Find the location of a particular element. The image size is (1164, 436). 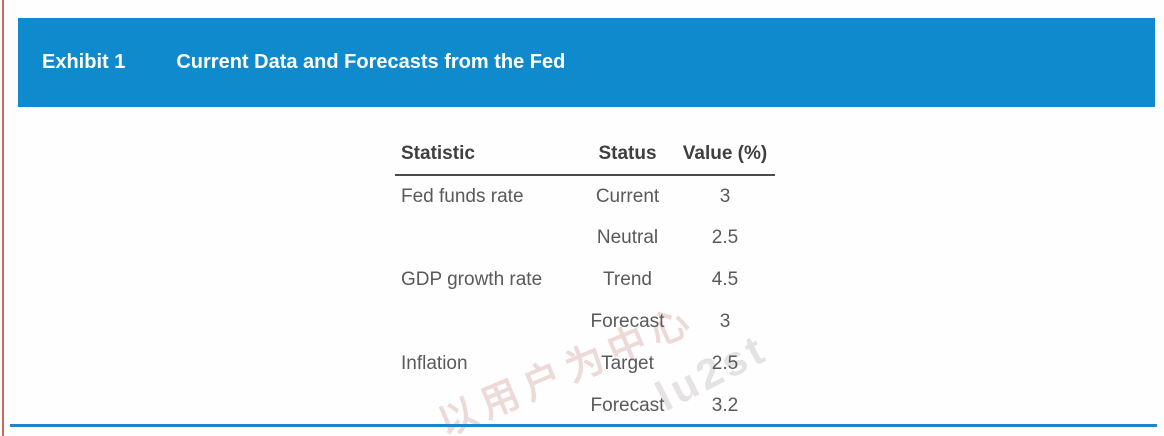

exhibit-label: Exhibit 1 is located at coordinates (84, 62).